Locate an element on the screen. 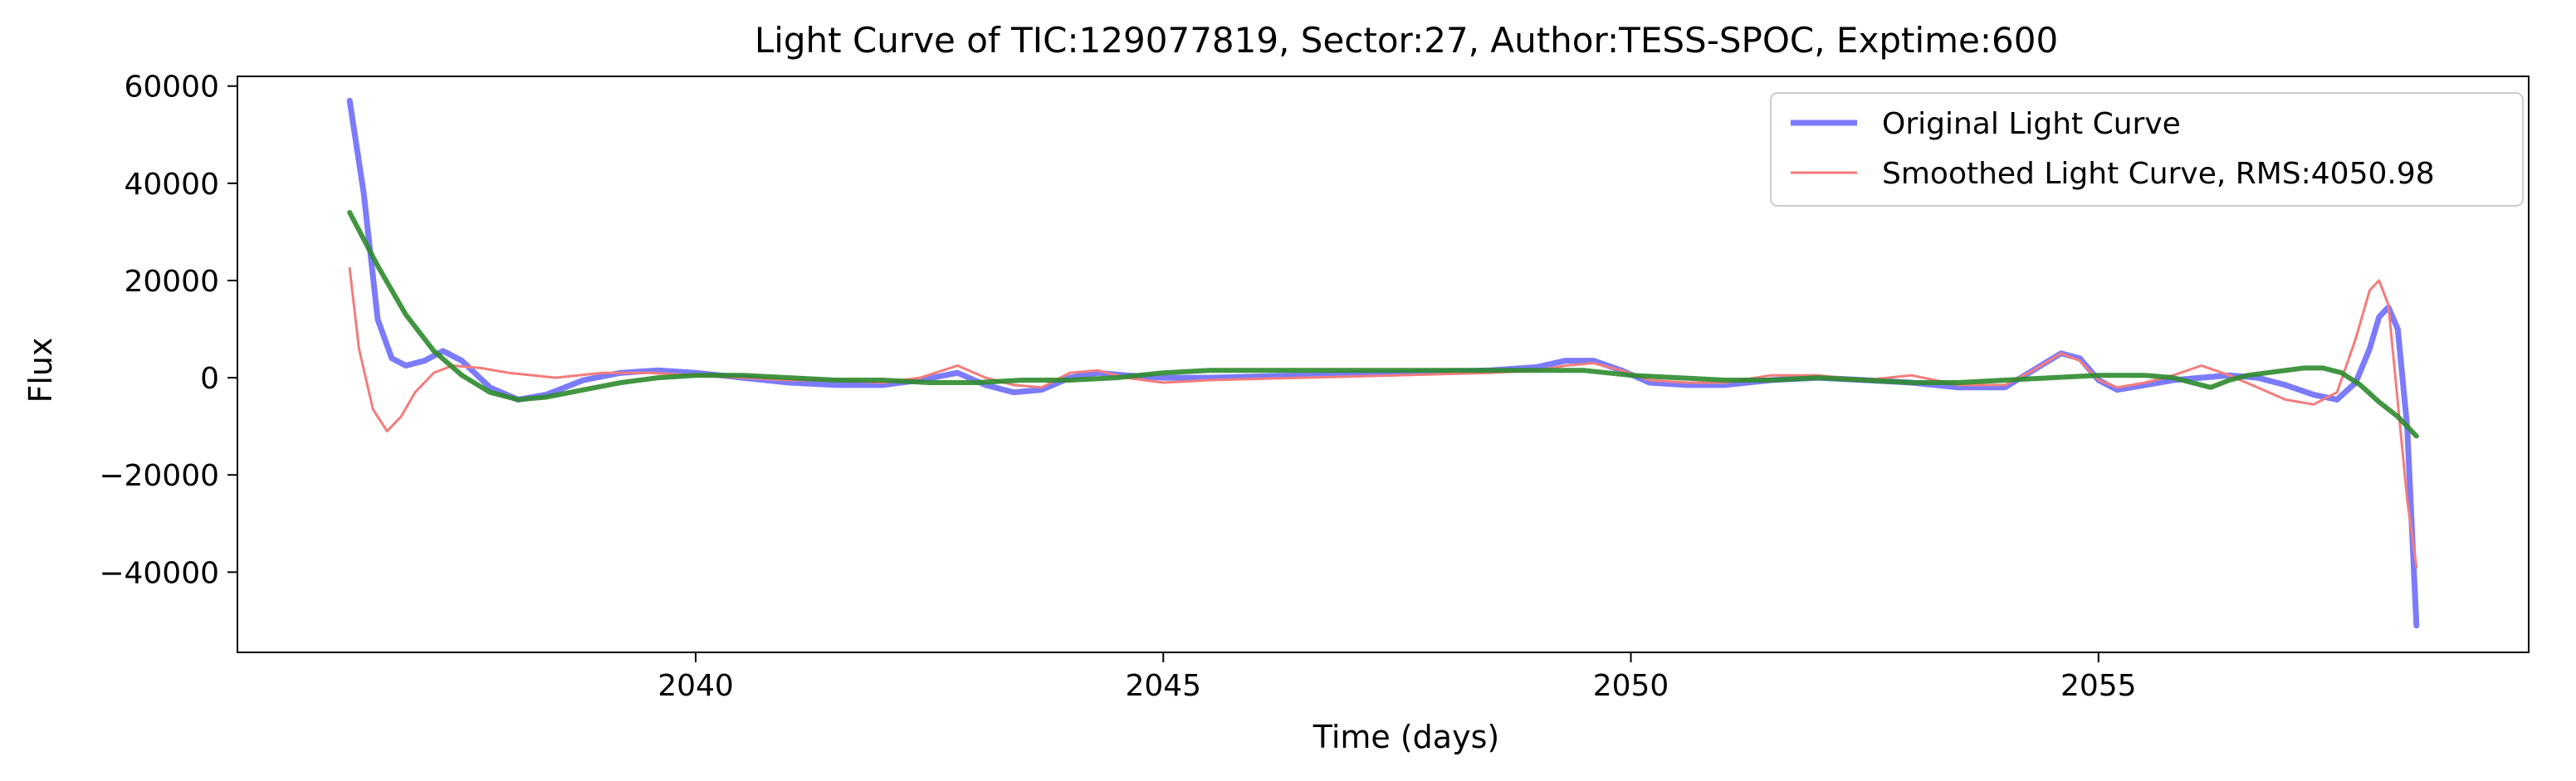 The image size is (2576, 781). x-axis-ticks: 2040 2045 2050 2055 is located at coordinates (1397, 677).